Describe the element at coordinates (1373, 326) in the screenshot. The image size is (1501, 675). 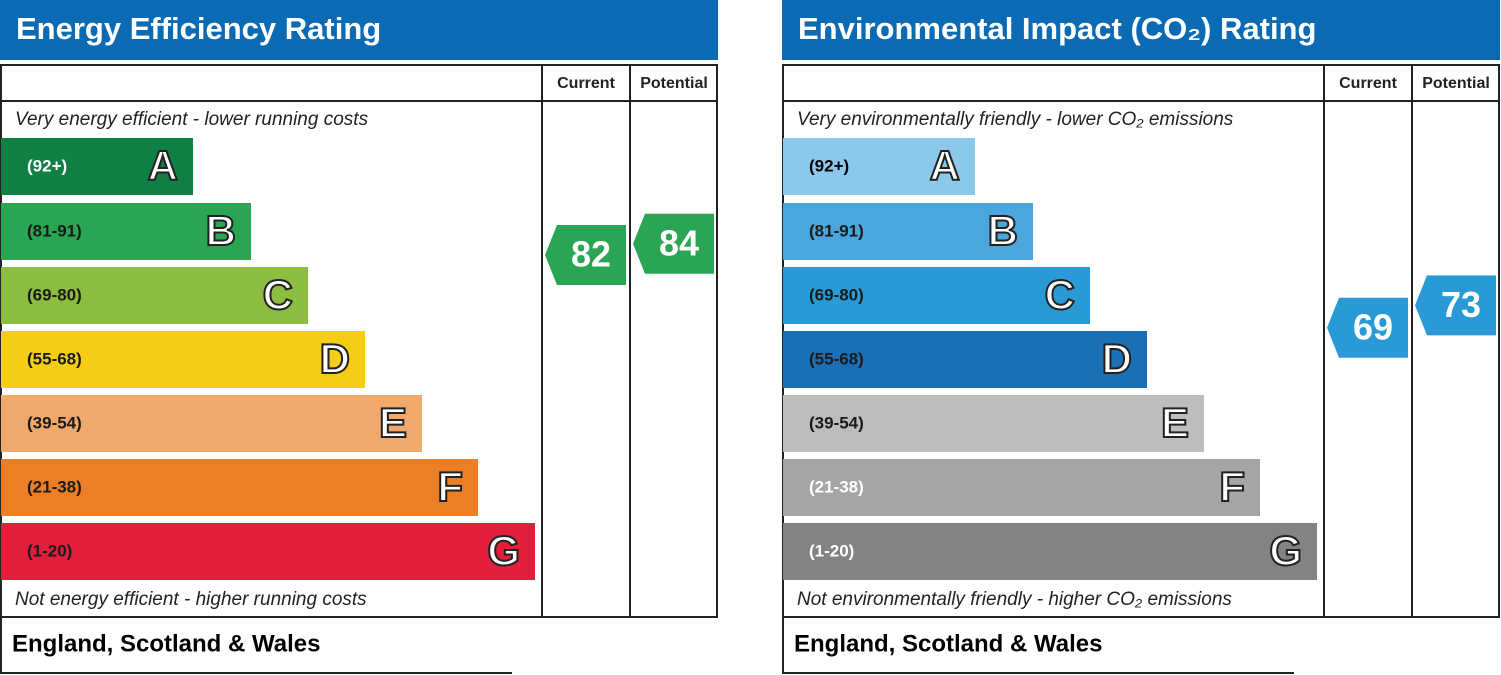
I see `rating-value: 69` at that location.